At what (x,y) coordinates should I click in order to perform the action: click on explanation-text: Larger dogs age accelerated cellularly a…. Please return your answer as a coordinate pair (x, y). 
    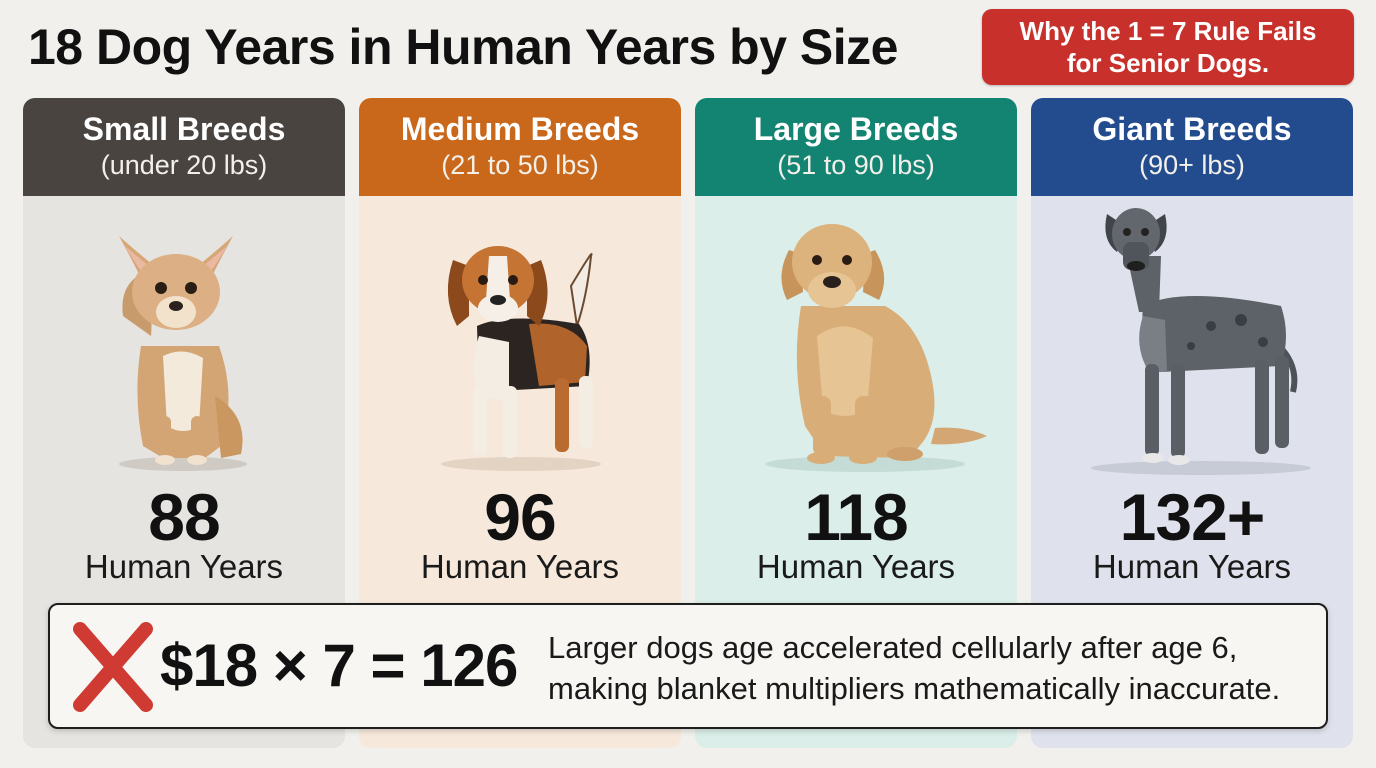
    Looking at the image, I should click on (914, 668).